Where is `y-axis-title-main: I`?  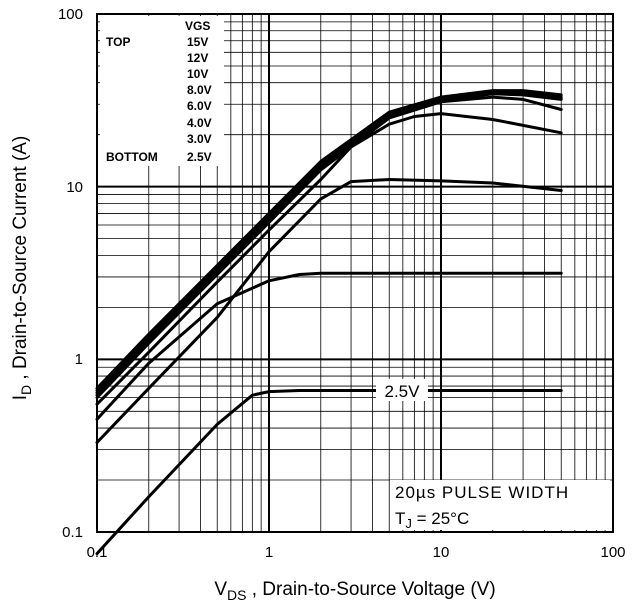
y-axis-title-main: I is located at coordinates (20, 397).